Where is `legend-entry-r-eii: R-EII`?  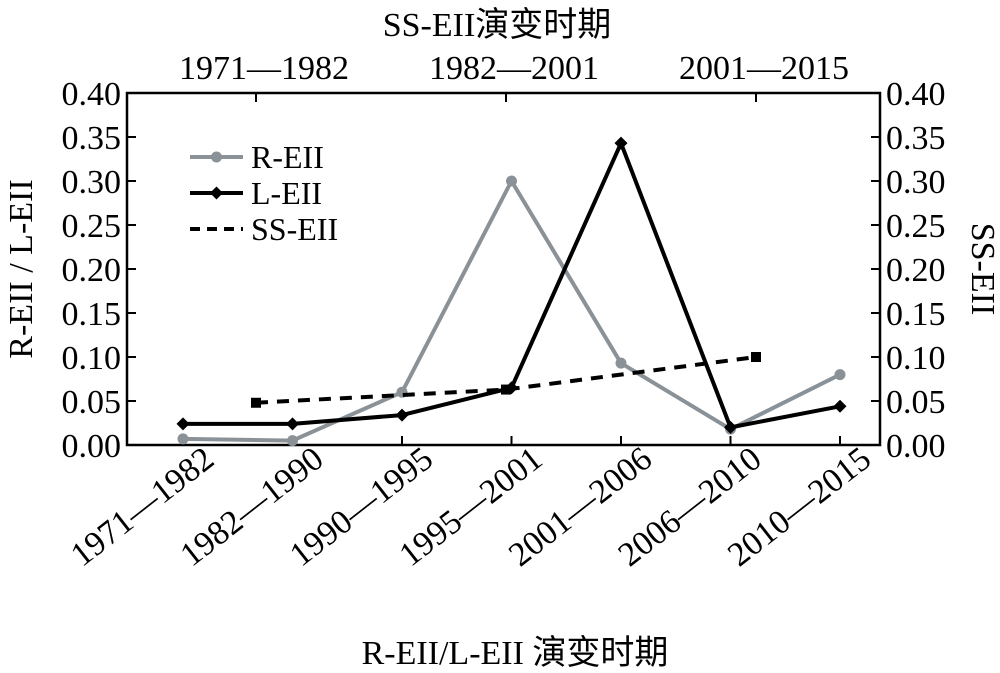 legend-entry-r-eii: R-EII is located at coordinates (257, 157).